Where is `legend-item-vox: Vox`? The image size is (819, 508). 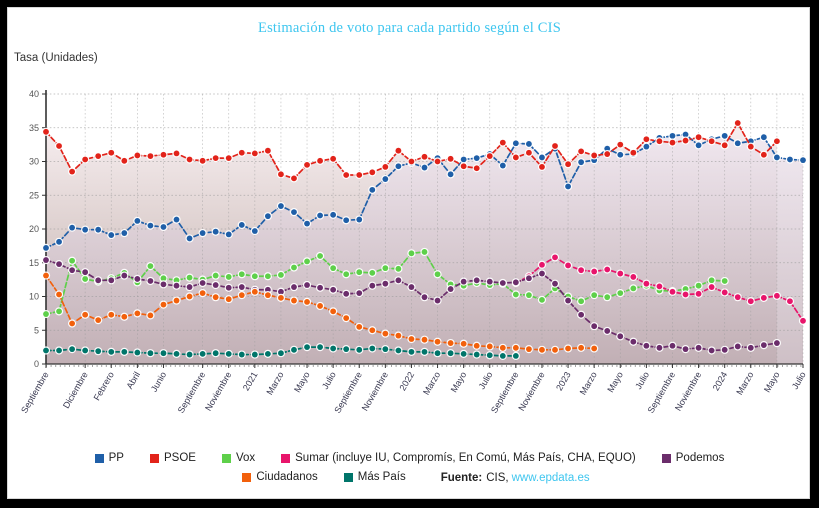 legend-item-vox: Vox is located at coordinates (238, 458).